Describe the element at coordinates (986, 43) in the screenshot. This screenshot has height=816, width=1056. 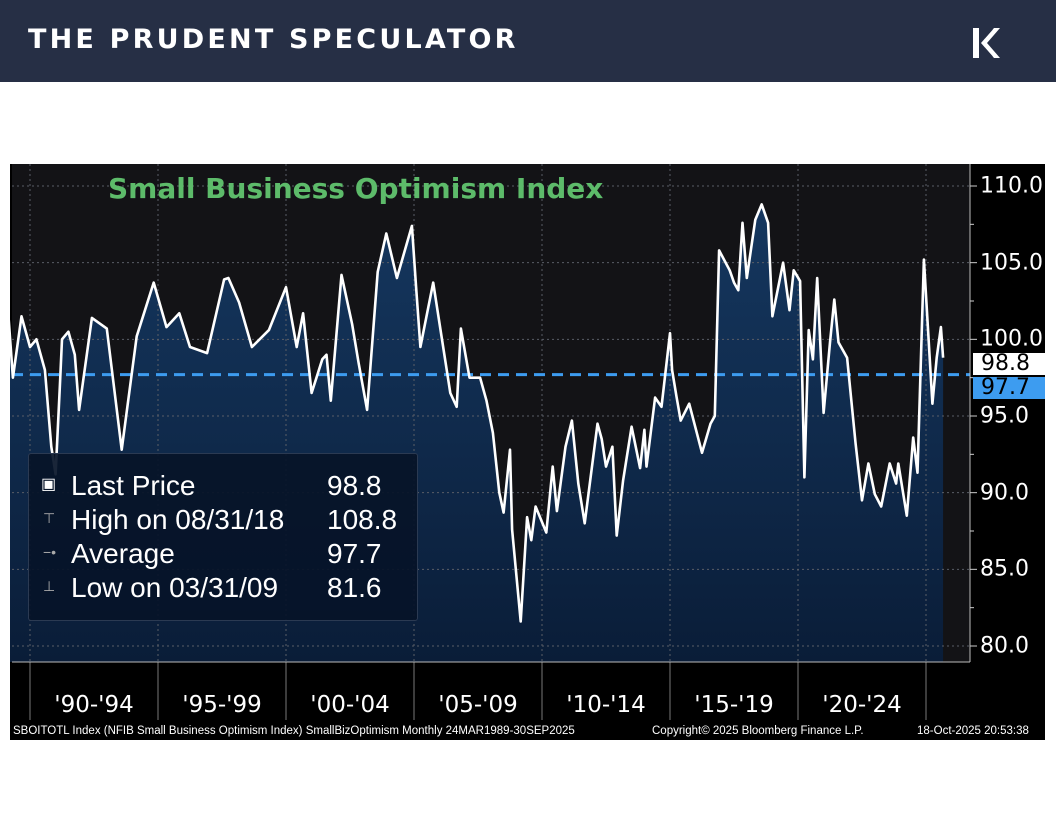
I see `k-chevron-logo-icon` at that location.